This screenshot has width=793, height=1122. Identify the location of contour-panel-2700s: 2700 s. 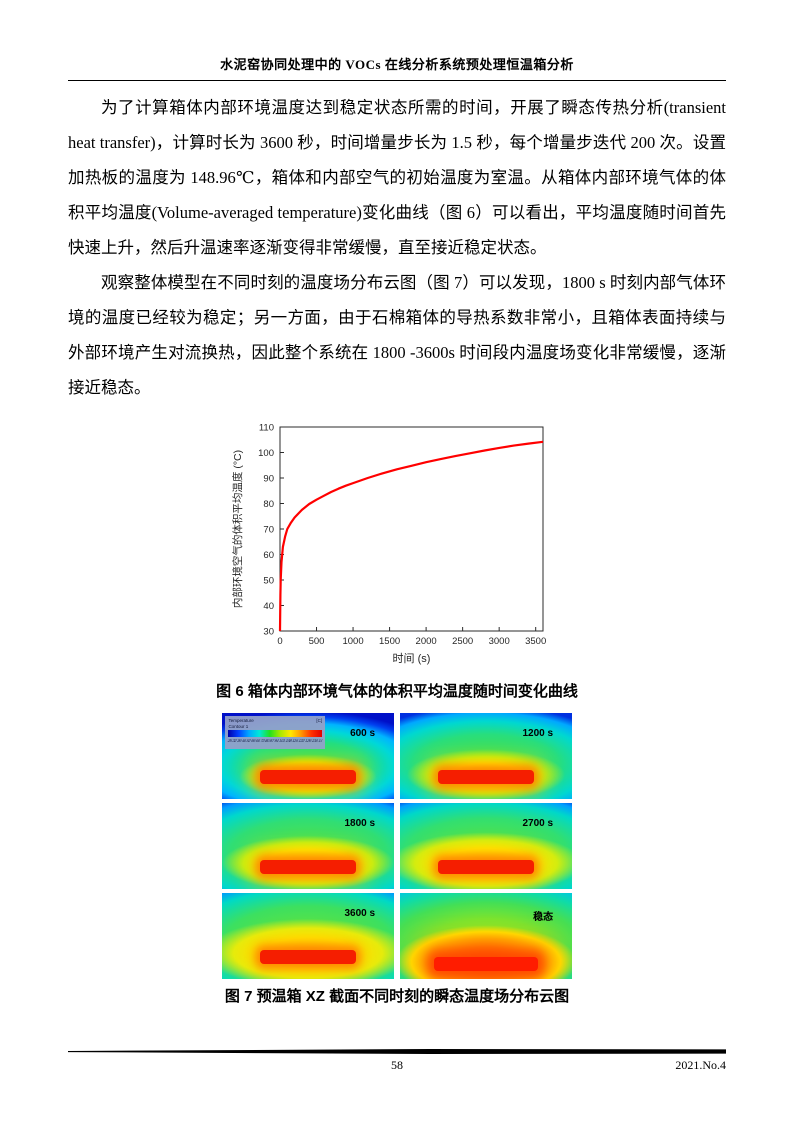
(486, 846).